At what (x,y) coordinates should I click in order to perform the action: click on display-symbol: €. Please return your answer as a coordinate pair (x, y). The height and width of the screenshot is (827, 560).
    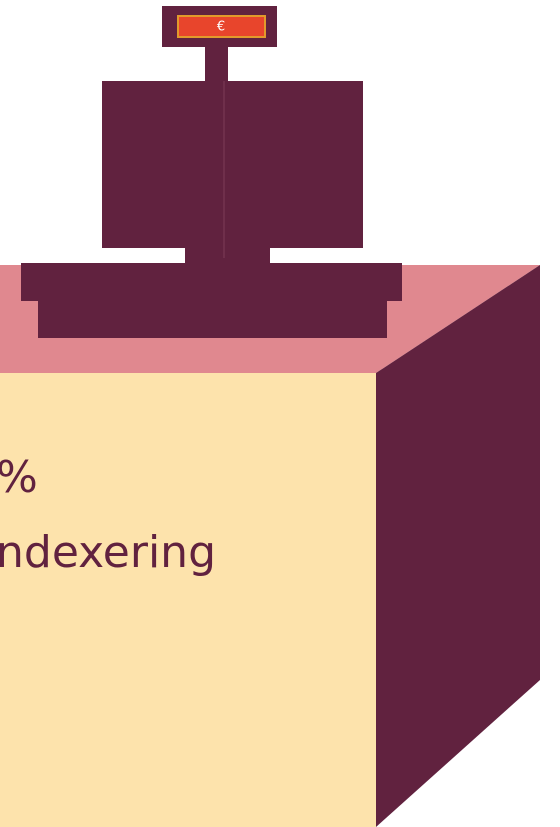
    Looking at the image, I should click on (221, 27).